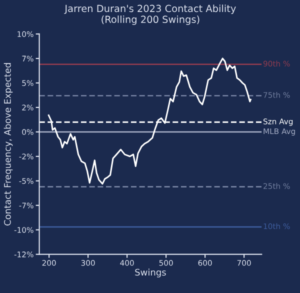 This screenshot has width=300, height=293. What do you see at coordinates (150, 14) in the screenshot?
I see `chart-title: Jarren Duran's 2023 Contact Ability (Rolling 200 Swings)` at bounding box center [150, 14].